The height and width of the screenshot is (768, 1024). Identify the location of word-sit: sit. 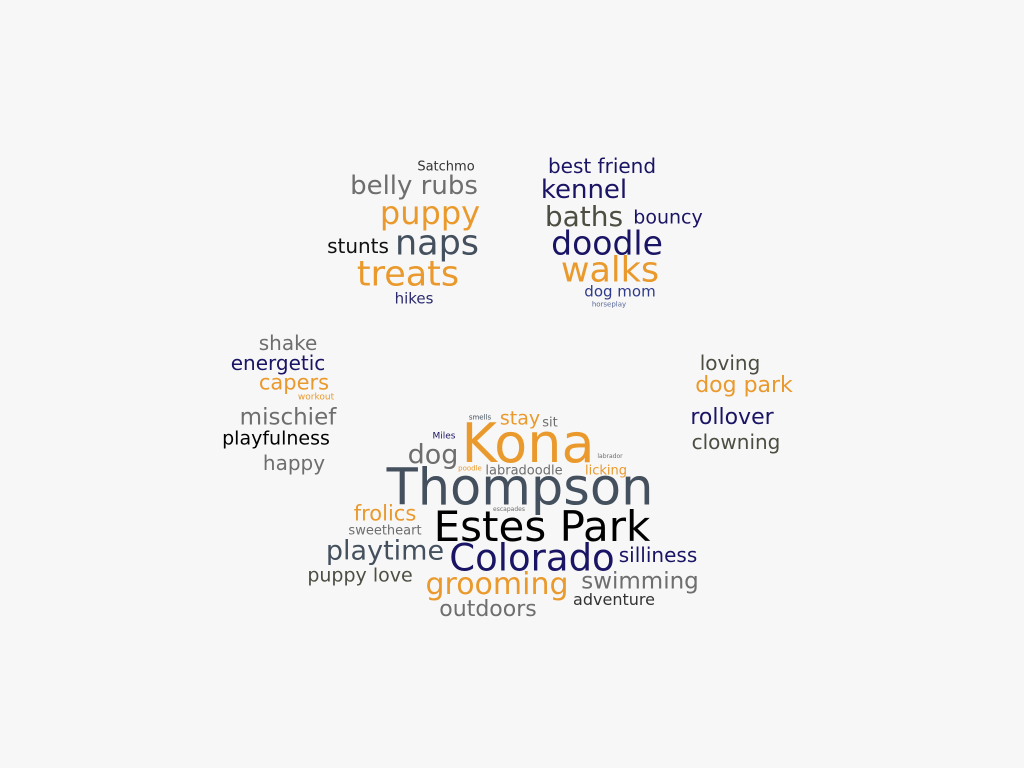
(550, 423).